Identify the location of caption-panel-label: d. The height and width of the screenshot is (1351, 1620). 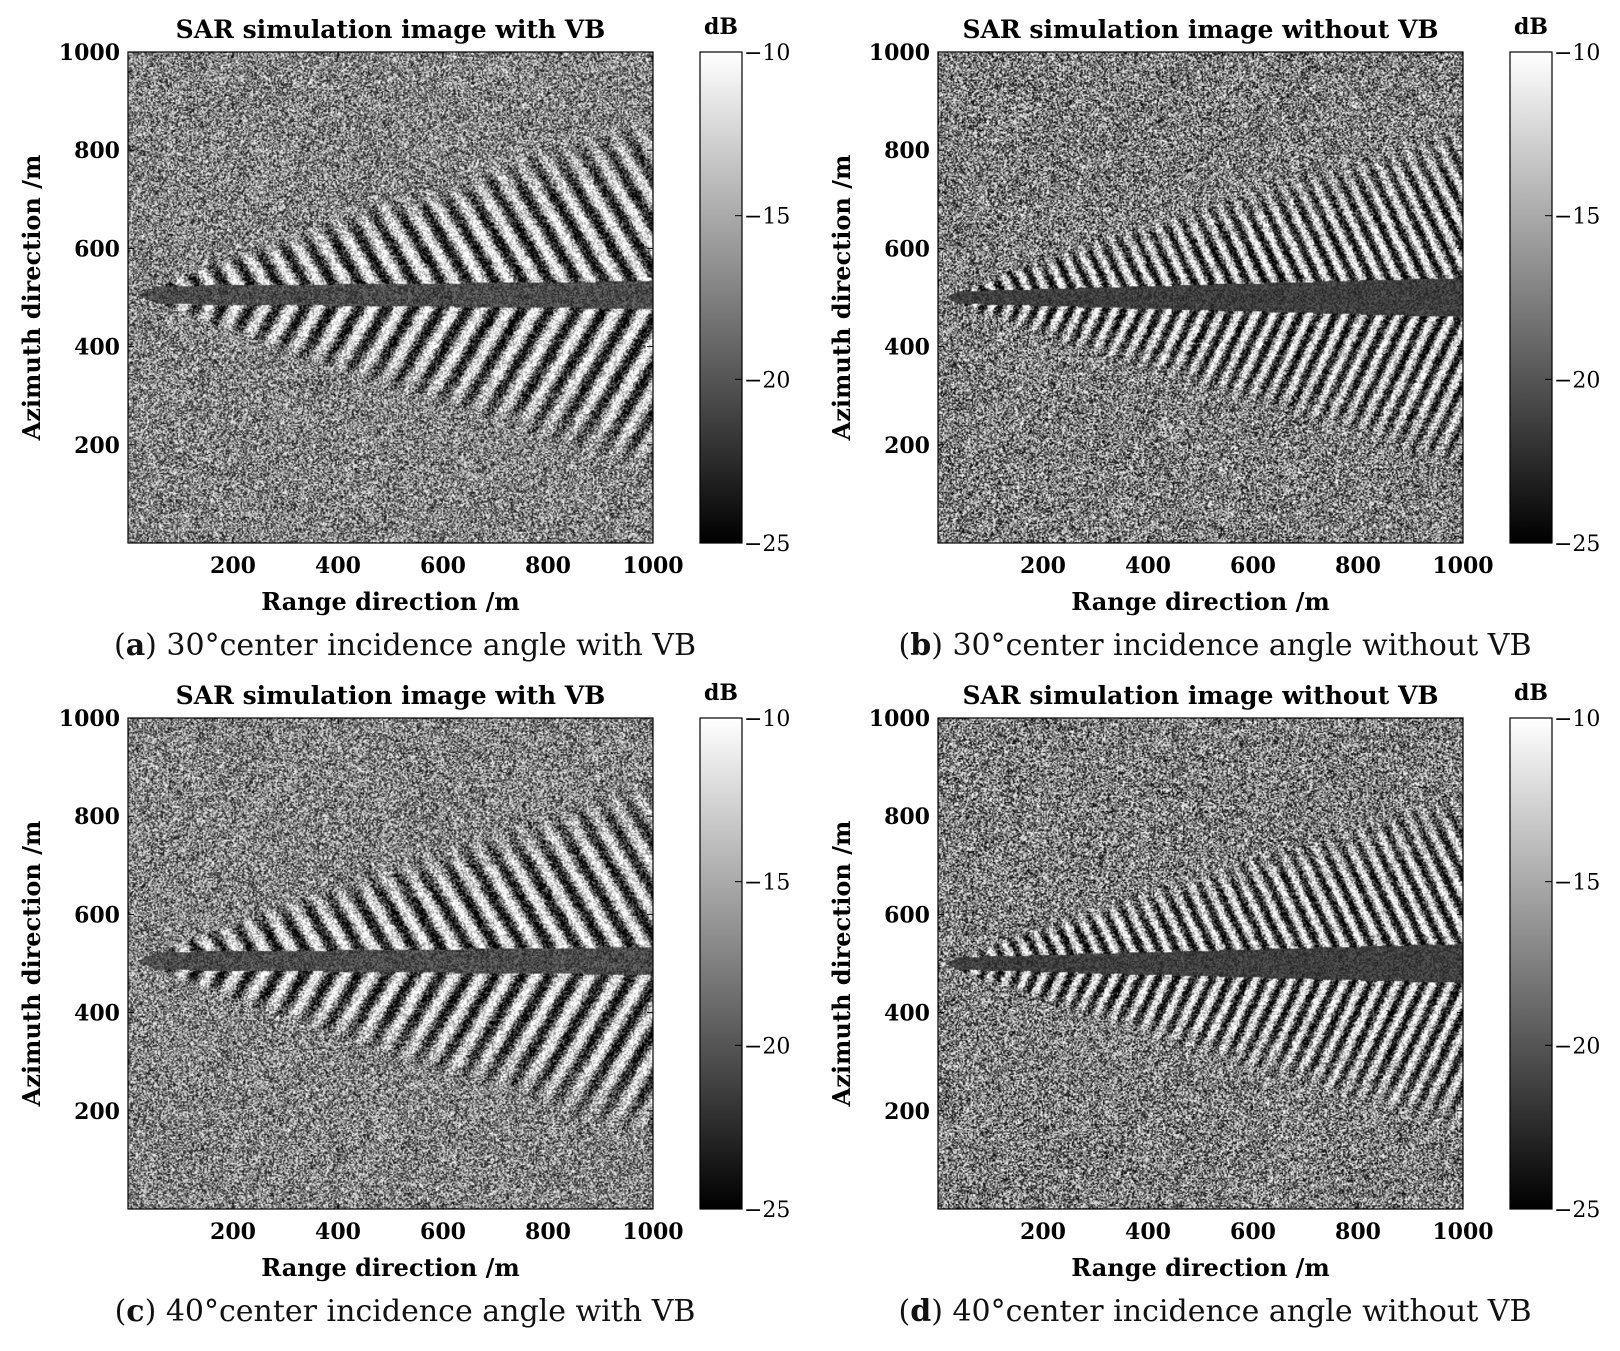
(921, 1311).